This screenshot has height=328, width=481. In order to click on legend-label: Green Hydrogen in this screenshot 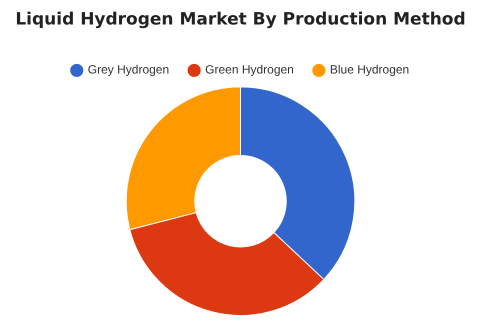, I will do `click(249, 69)`.